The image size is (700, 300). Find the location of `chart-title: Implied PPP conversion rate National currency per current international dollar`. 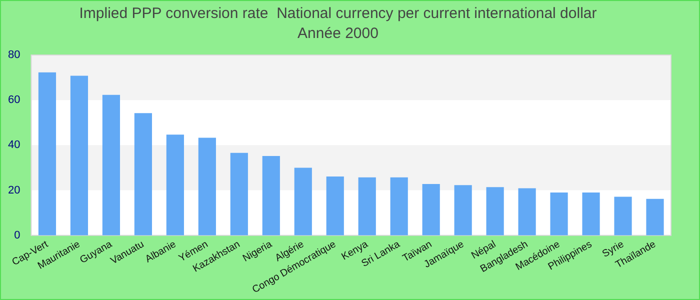

chart-title: Implied PPP conversion rate National currency per current international dollar is located at coordinates (338, 13).